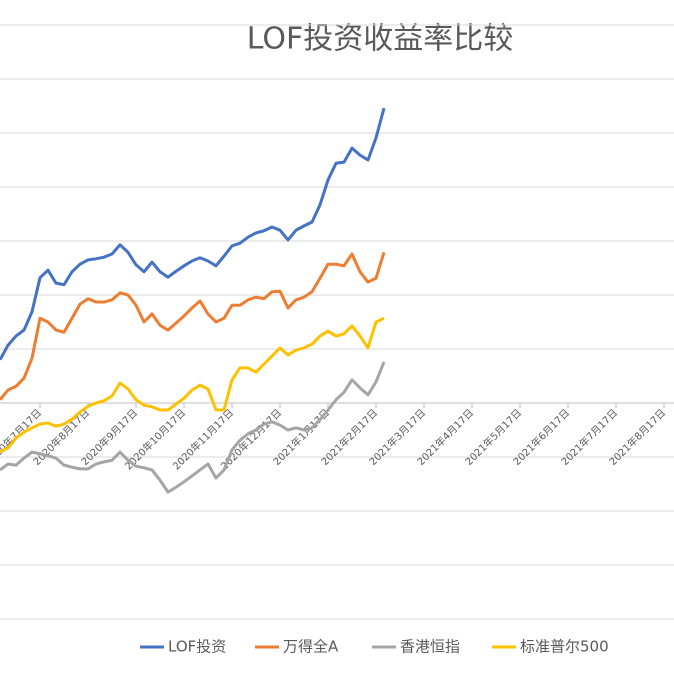 This screenshot has width=674, height=675. I want to click on legend-label: 万得全A, so click(311, 647).